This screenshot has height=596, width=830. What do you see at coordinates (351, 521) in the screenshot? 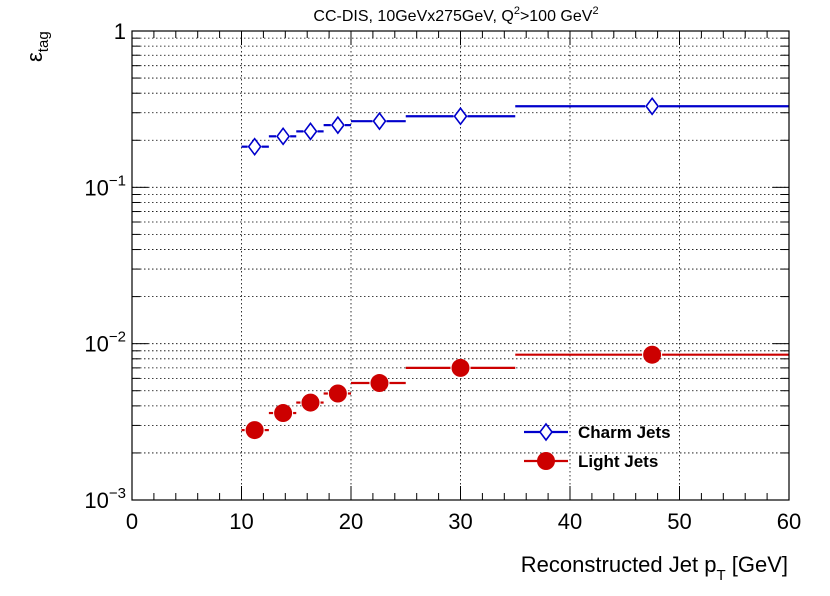
I see `x-tick-label: 20` at bounding box center [351, 521].